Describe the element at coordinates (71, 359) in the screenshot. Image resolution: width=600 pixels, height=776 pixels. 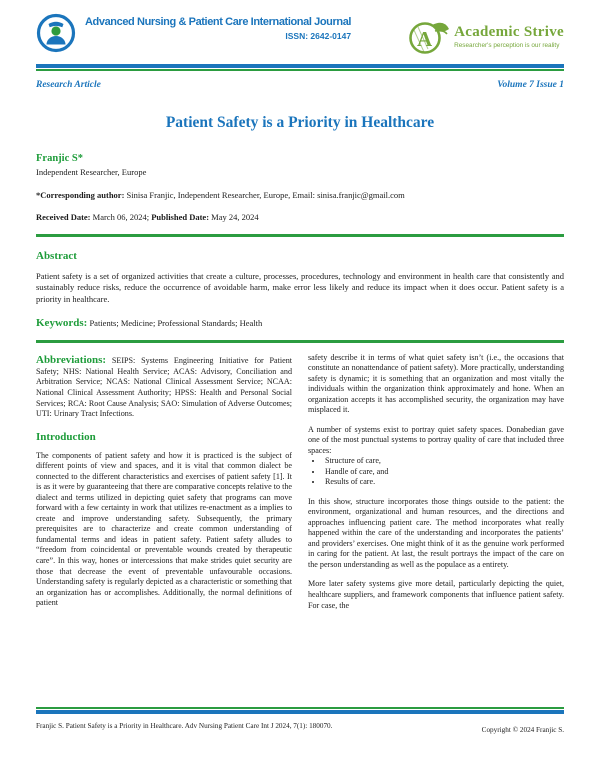
I see `abbreviations-label: Abbreviations:` at that location.